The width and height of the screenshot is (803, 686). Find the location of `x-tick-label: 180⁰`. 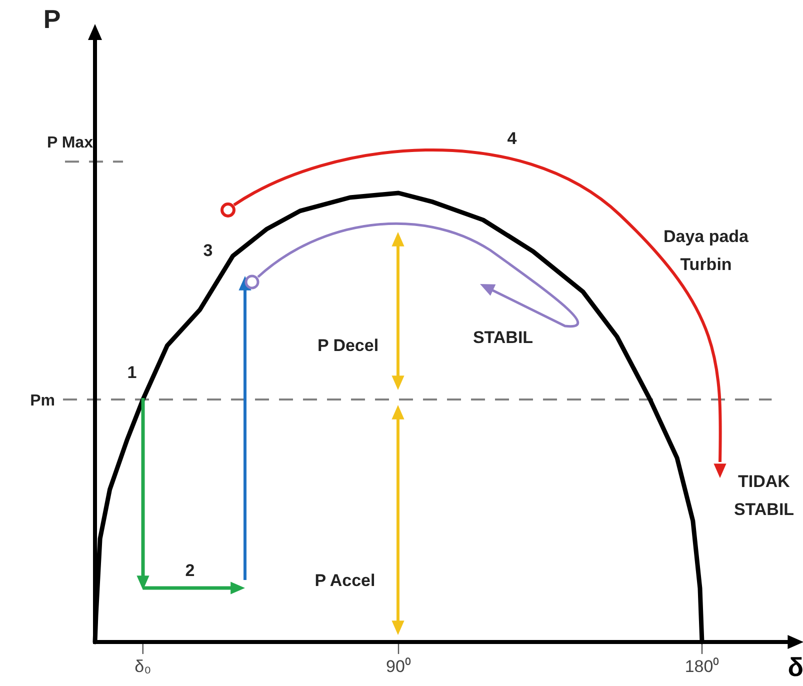

x-tick-label: 180⁰ is located at coordinates (702, 666).